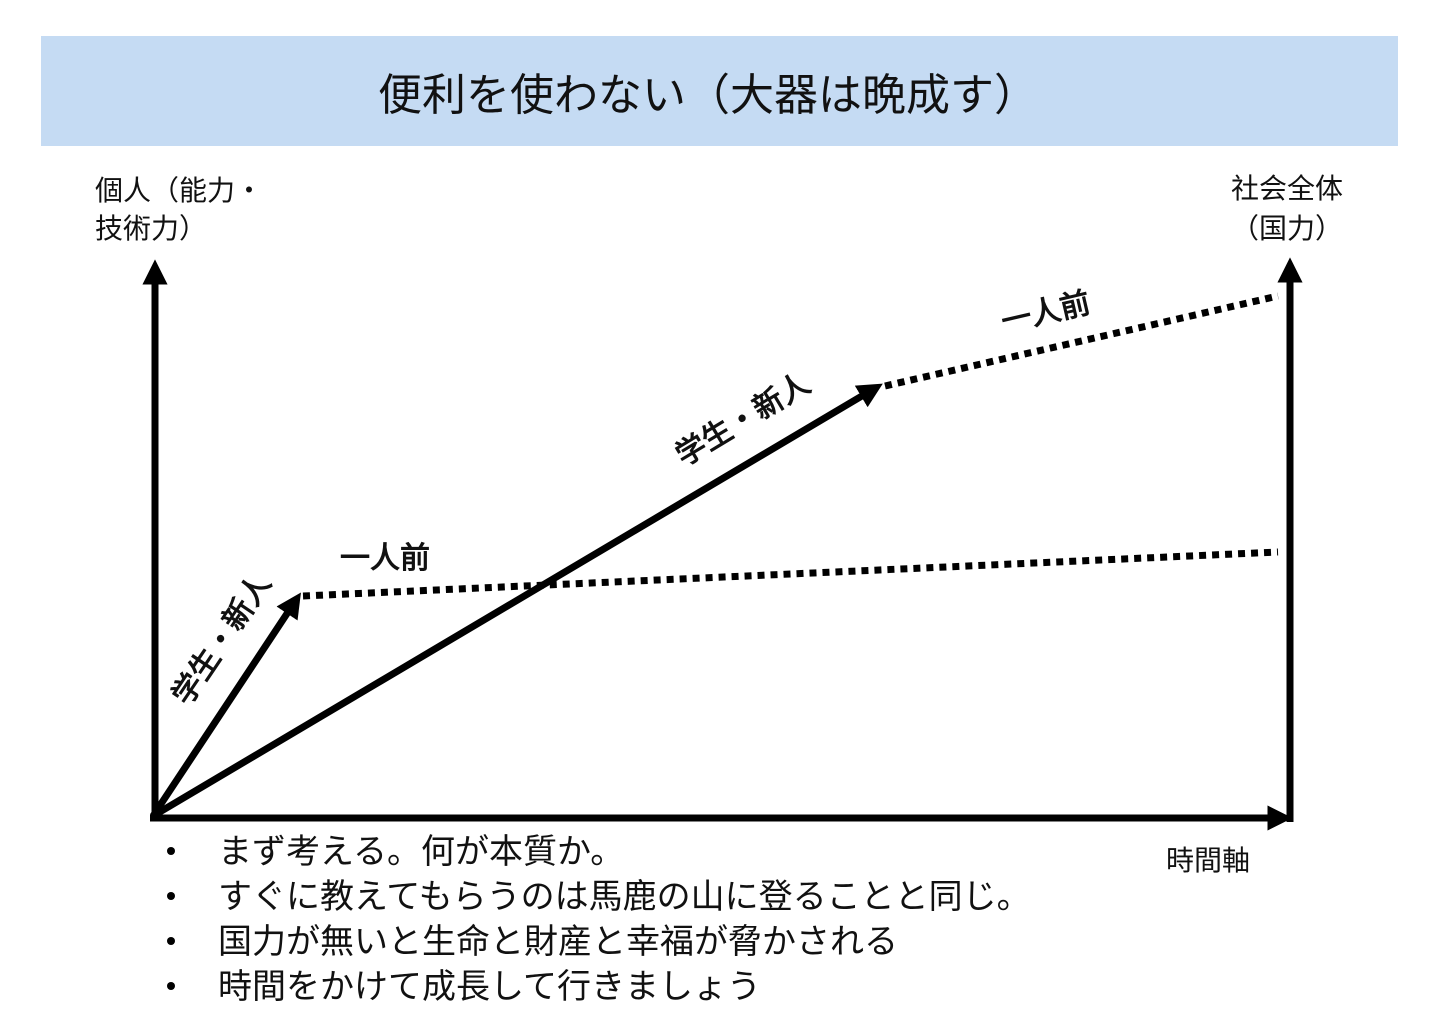  What do you see at coordinates (1287, 188) in the screenshot?
I see `right-axis-label: 社会全体` at bounding box center [1287, 188].